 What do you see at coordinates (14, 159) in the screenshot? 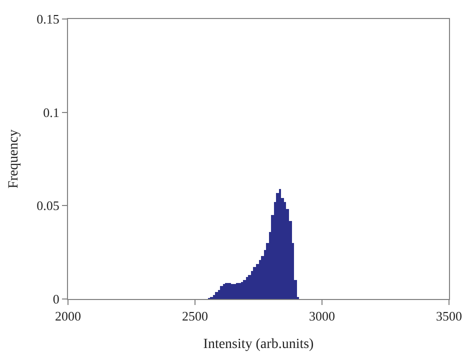
I see `y-axis-title: Frequency` at bounding box center [14, 159].